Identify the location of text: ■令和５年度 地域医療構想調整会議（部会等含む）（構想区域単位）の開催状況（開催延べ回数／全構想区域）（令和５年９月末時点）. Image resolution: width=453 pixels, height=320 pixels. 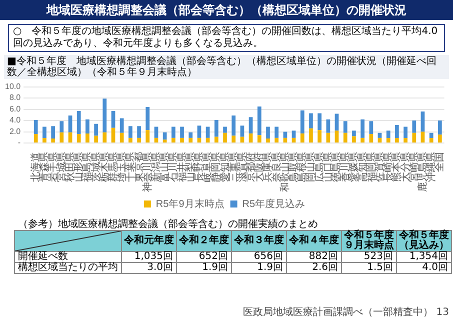
(226, 67).